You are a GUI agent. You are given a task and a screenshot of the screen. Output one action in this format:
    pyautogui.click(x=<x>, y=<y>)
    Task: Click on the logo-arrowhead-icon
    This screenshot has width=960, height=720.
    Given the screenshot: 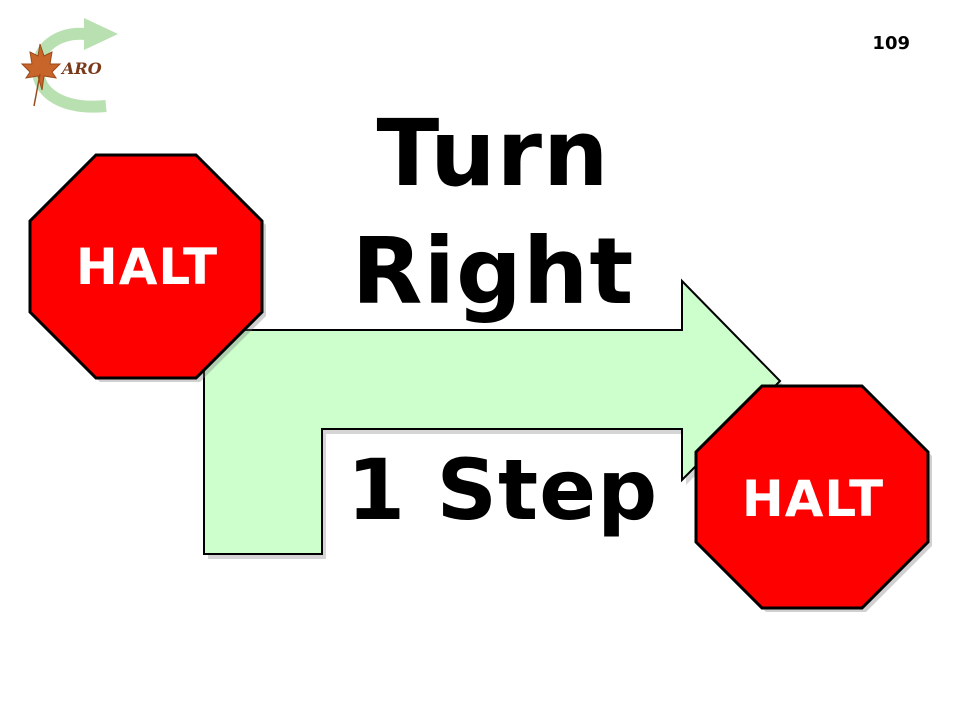 What is the action you would take?
    pyautogui.click(x=101, y=34)
    